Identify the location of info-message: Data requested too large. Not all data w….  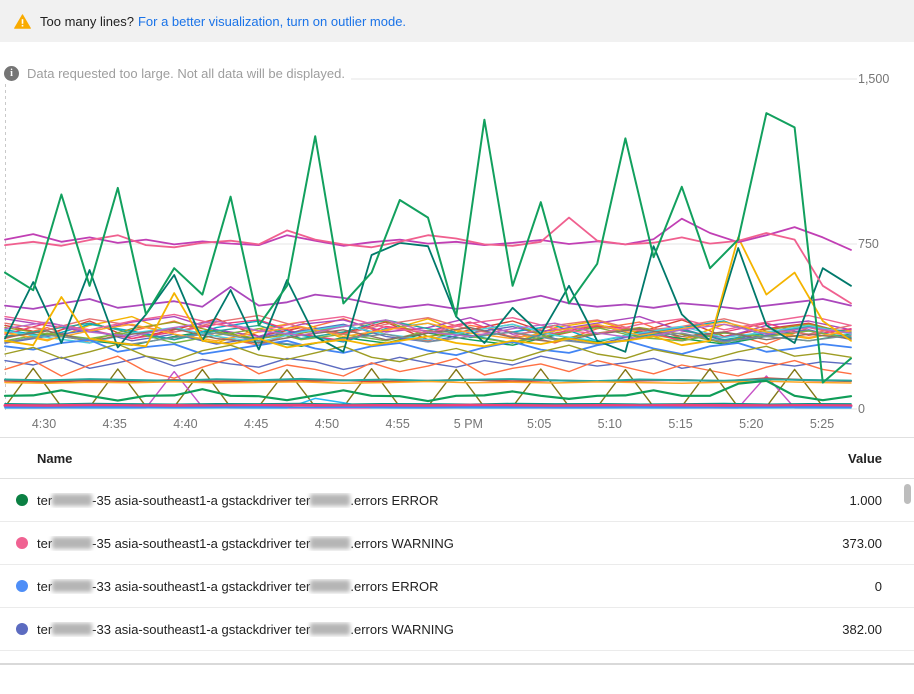
(186, 73).